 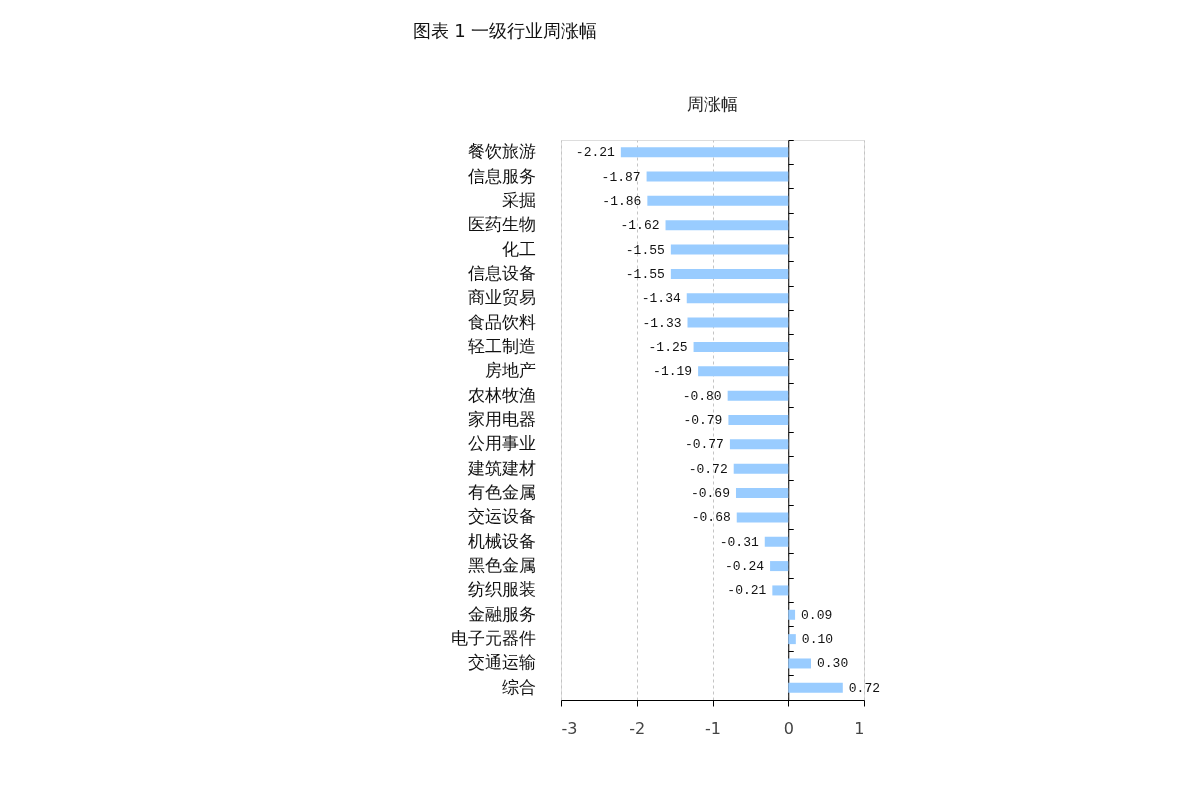 What do you see at coordinates (817, 615) in the screenshot?
I see `data-label: 0.09` at bounding box center [817, 615].